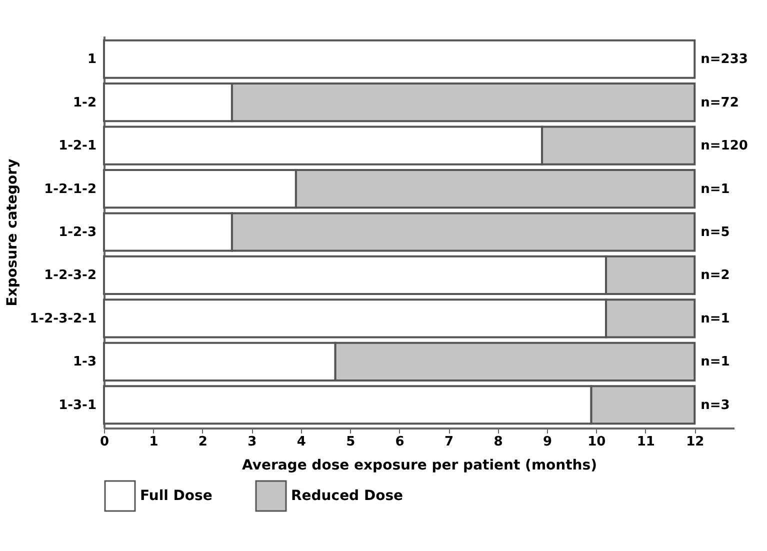 The height and width of the screenshot is (551, 767). Describe the element at coordinates (399, 59) in the screenshot. I see `bar` at that location.